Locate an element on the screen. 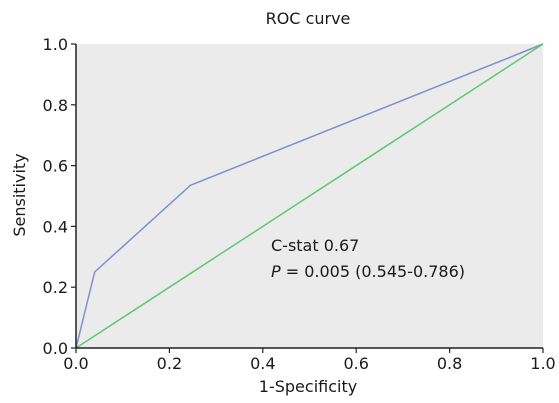  y-tick-label: 0.0 is located at coordinates (55, 348).